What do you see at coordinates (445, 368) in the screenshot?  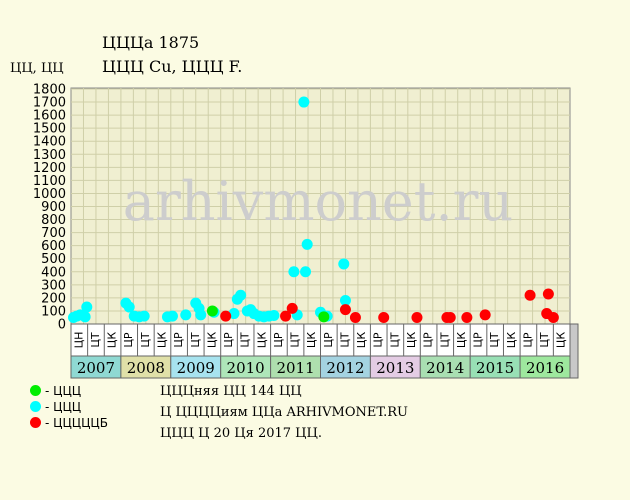 I see `year-label: 2014` at bounding box center [445, 368].